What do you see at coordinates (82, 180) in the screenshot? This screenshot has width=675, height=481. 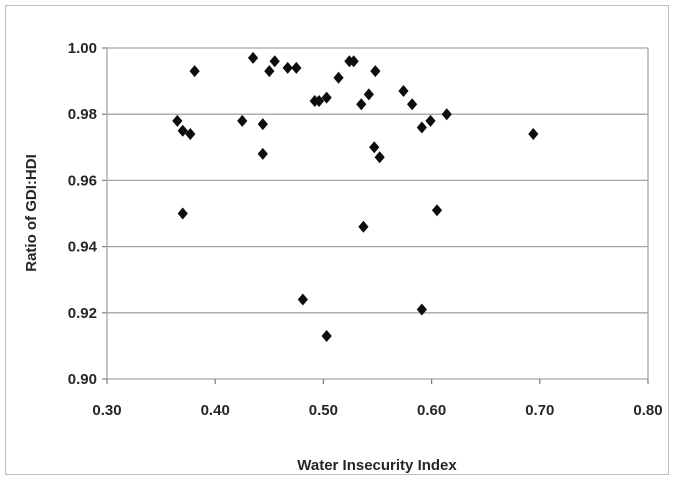 I see `y-tick-label: 0.96` at bounding box center [82, 180].